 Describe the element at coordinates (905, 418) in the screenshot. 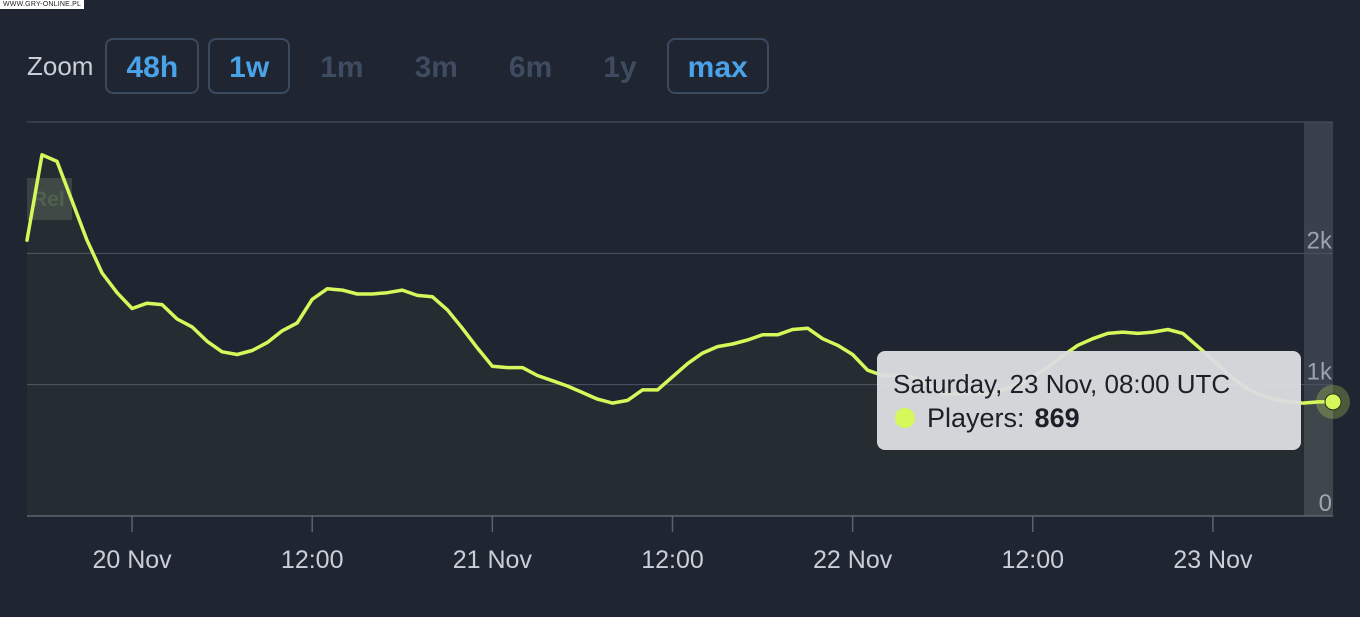

I see `series-dot-icon` at that location.